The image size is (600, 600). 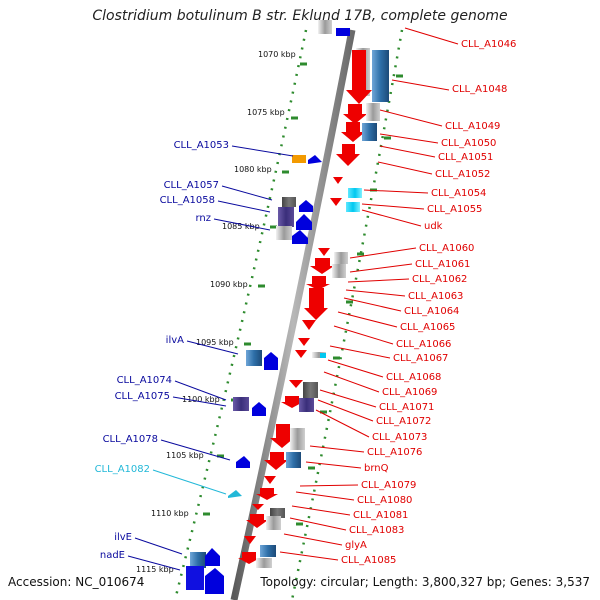 I want to click on gene-label-right: CLL_A1065, so click(x=427, y=327).